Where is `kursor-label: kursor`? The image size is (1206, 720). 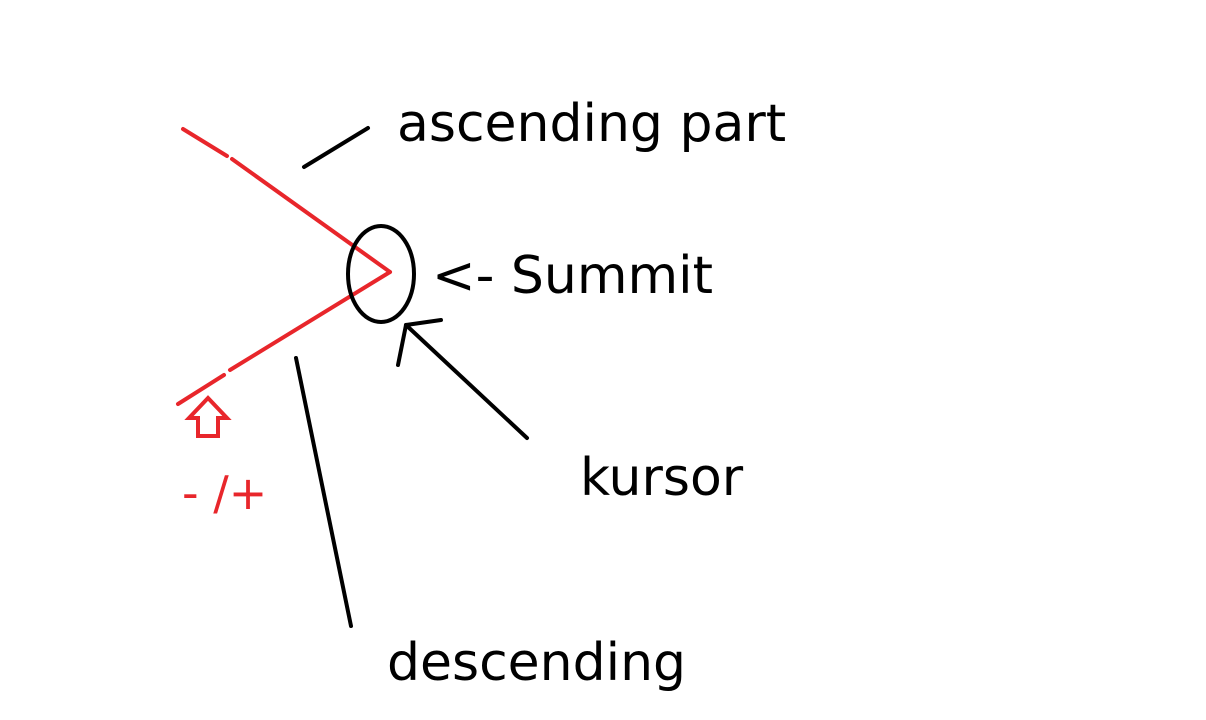
kursor-label: kursor is located at coordinates (662, 478).